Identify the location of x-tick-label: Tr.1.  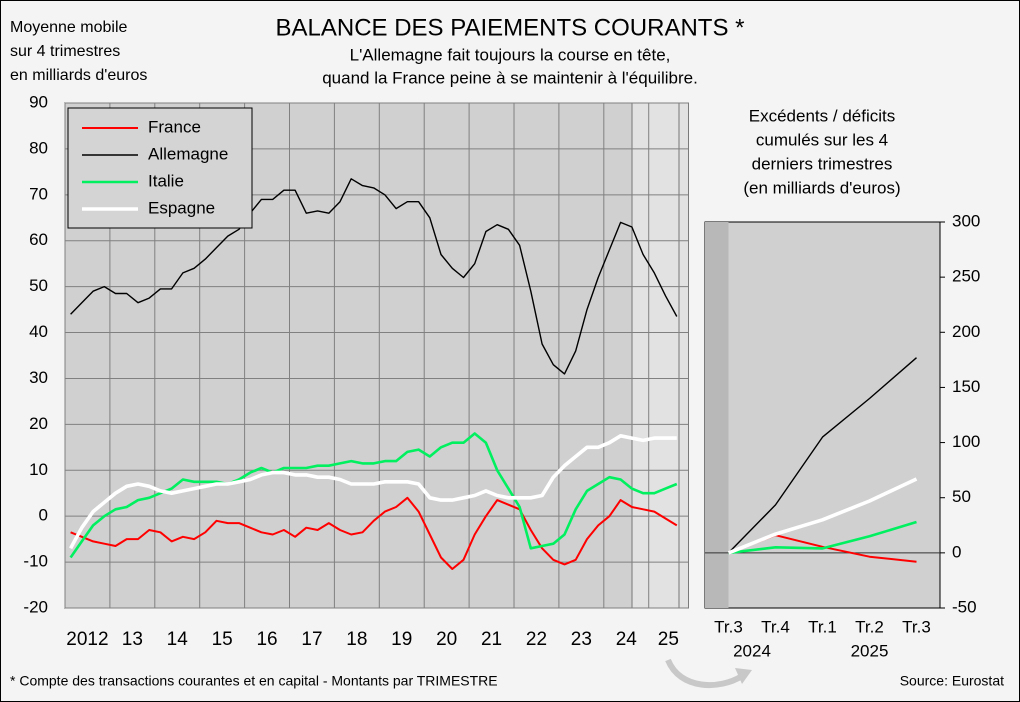
(822, 626).